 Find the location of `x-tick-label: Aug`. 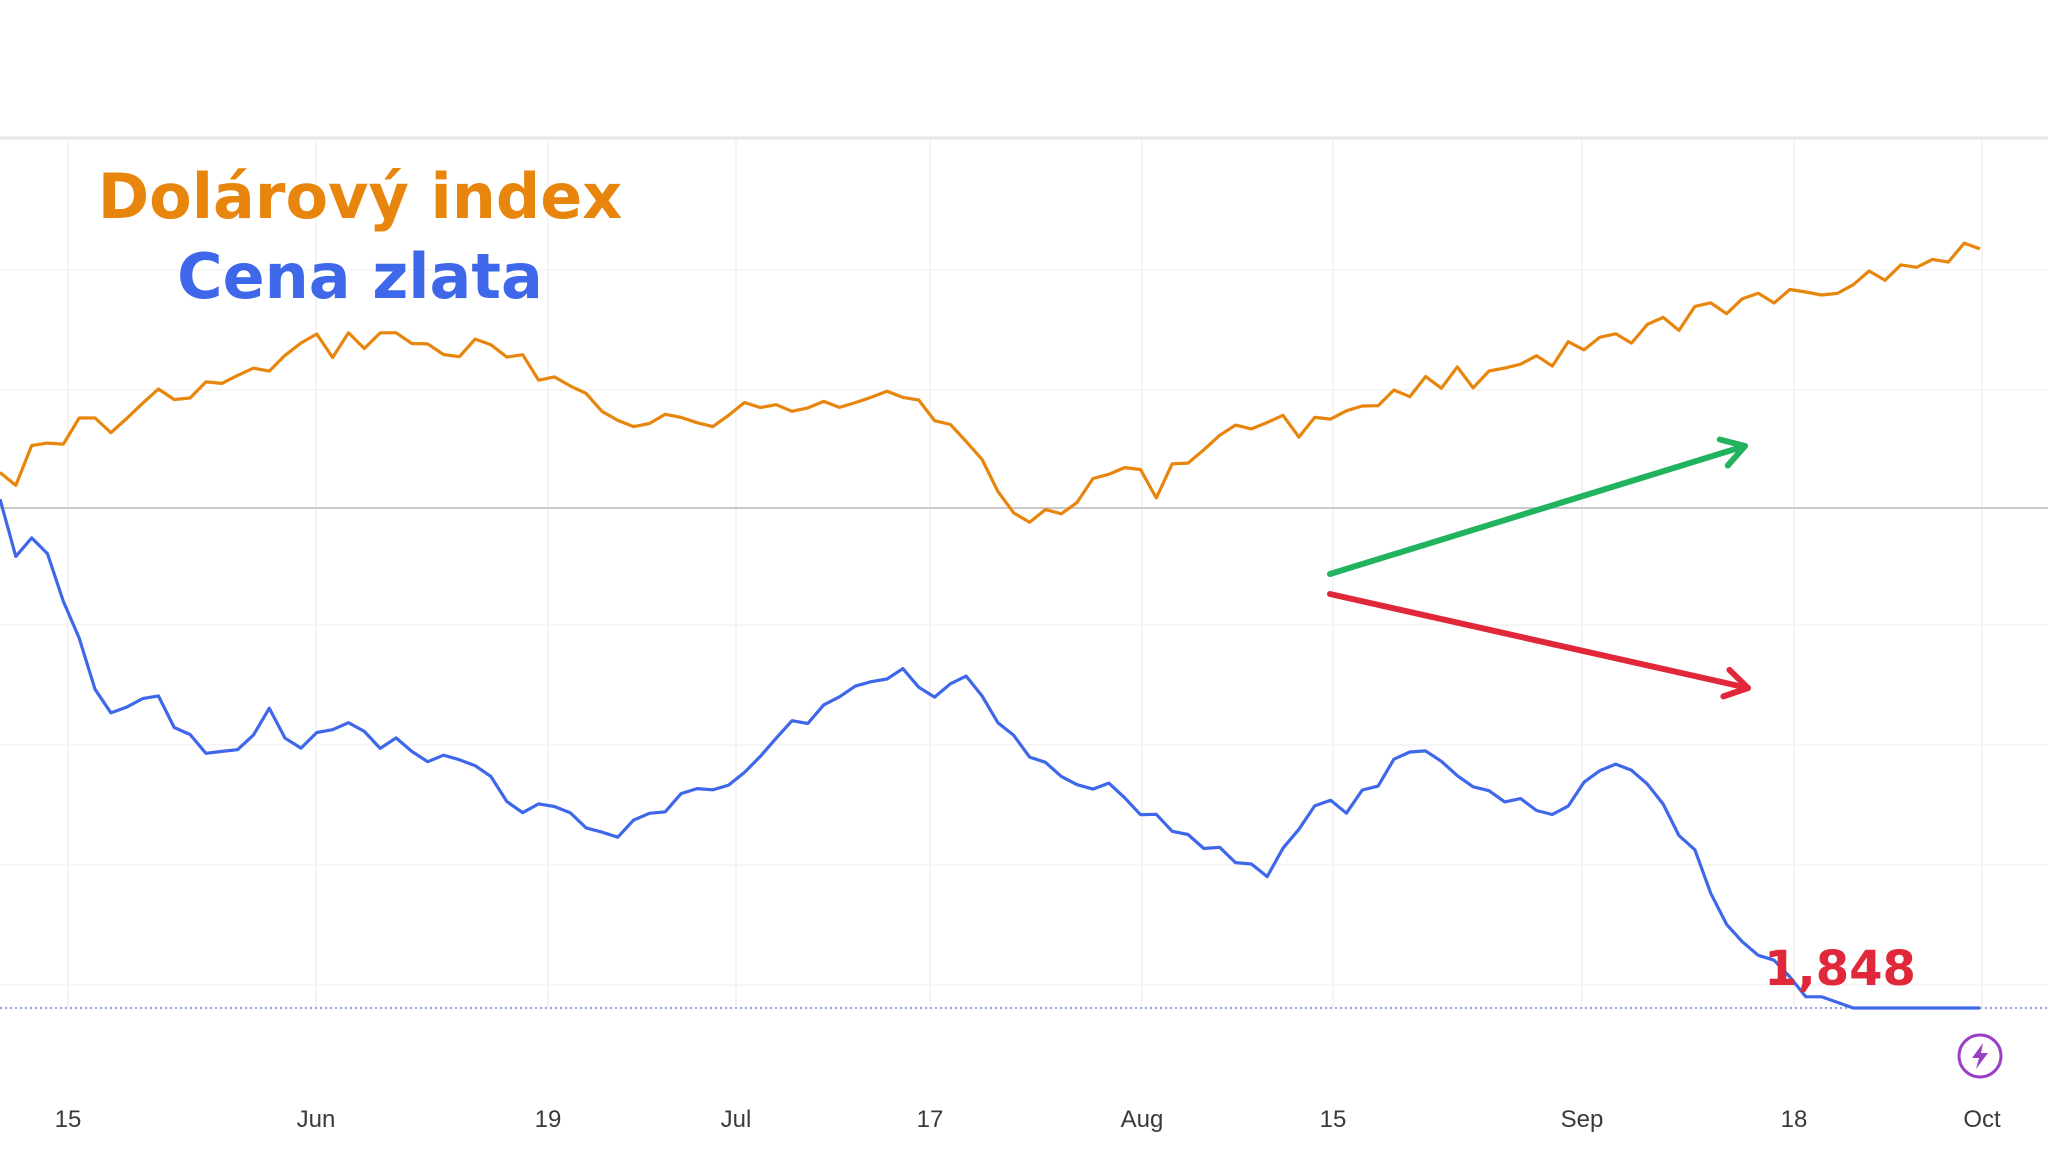

x-tick-label: Aug is located at coordinates (1142, 1119).